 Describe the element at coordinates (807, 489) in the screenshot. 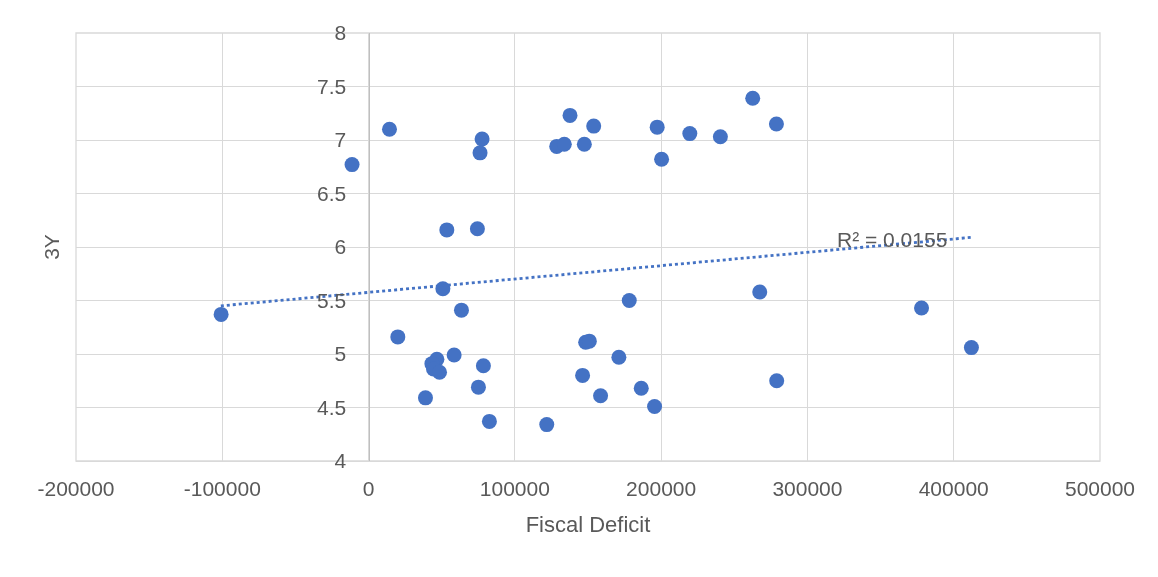

I see `x-tick-label: 300000` at that location.